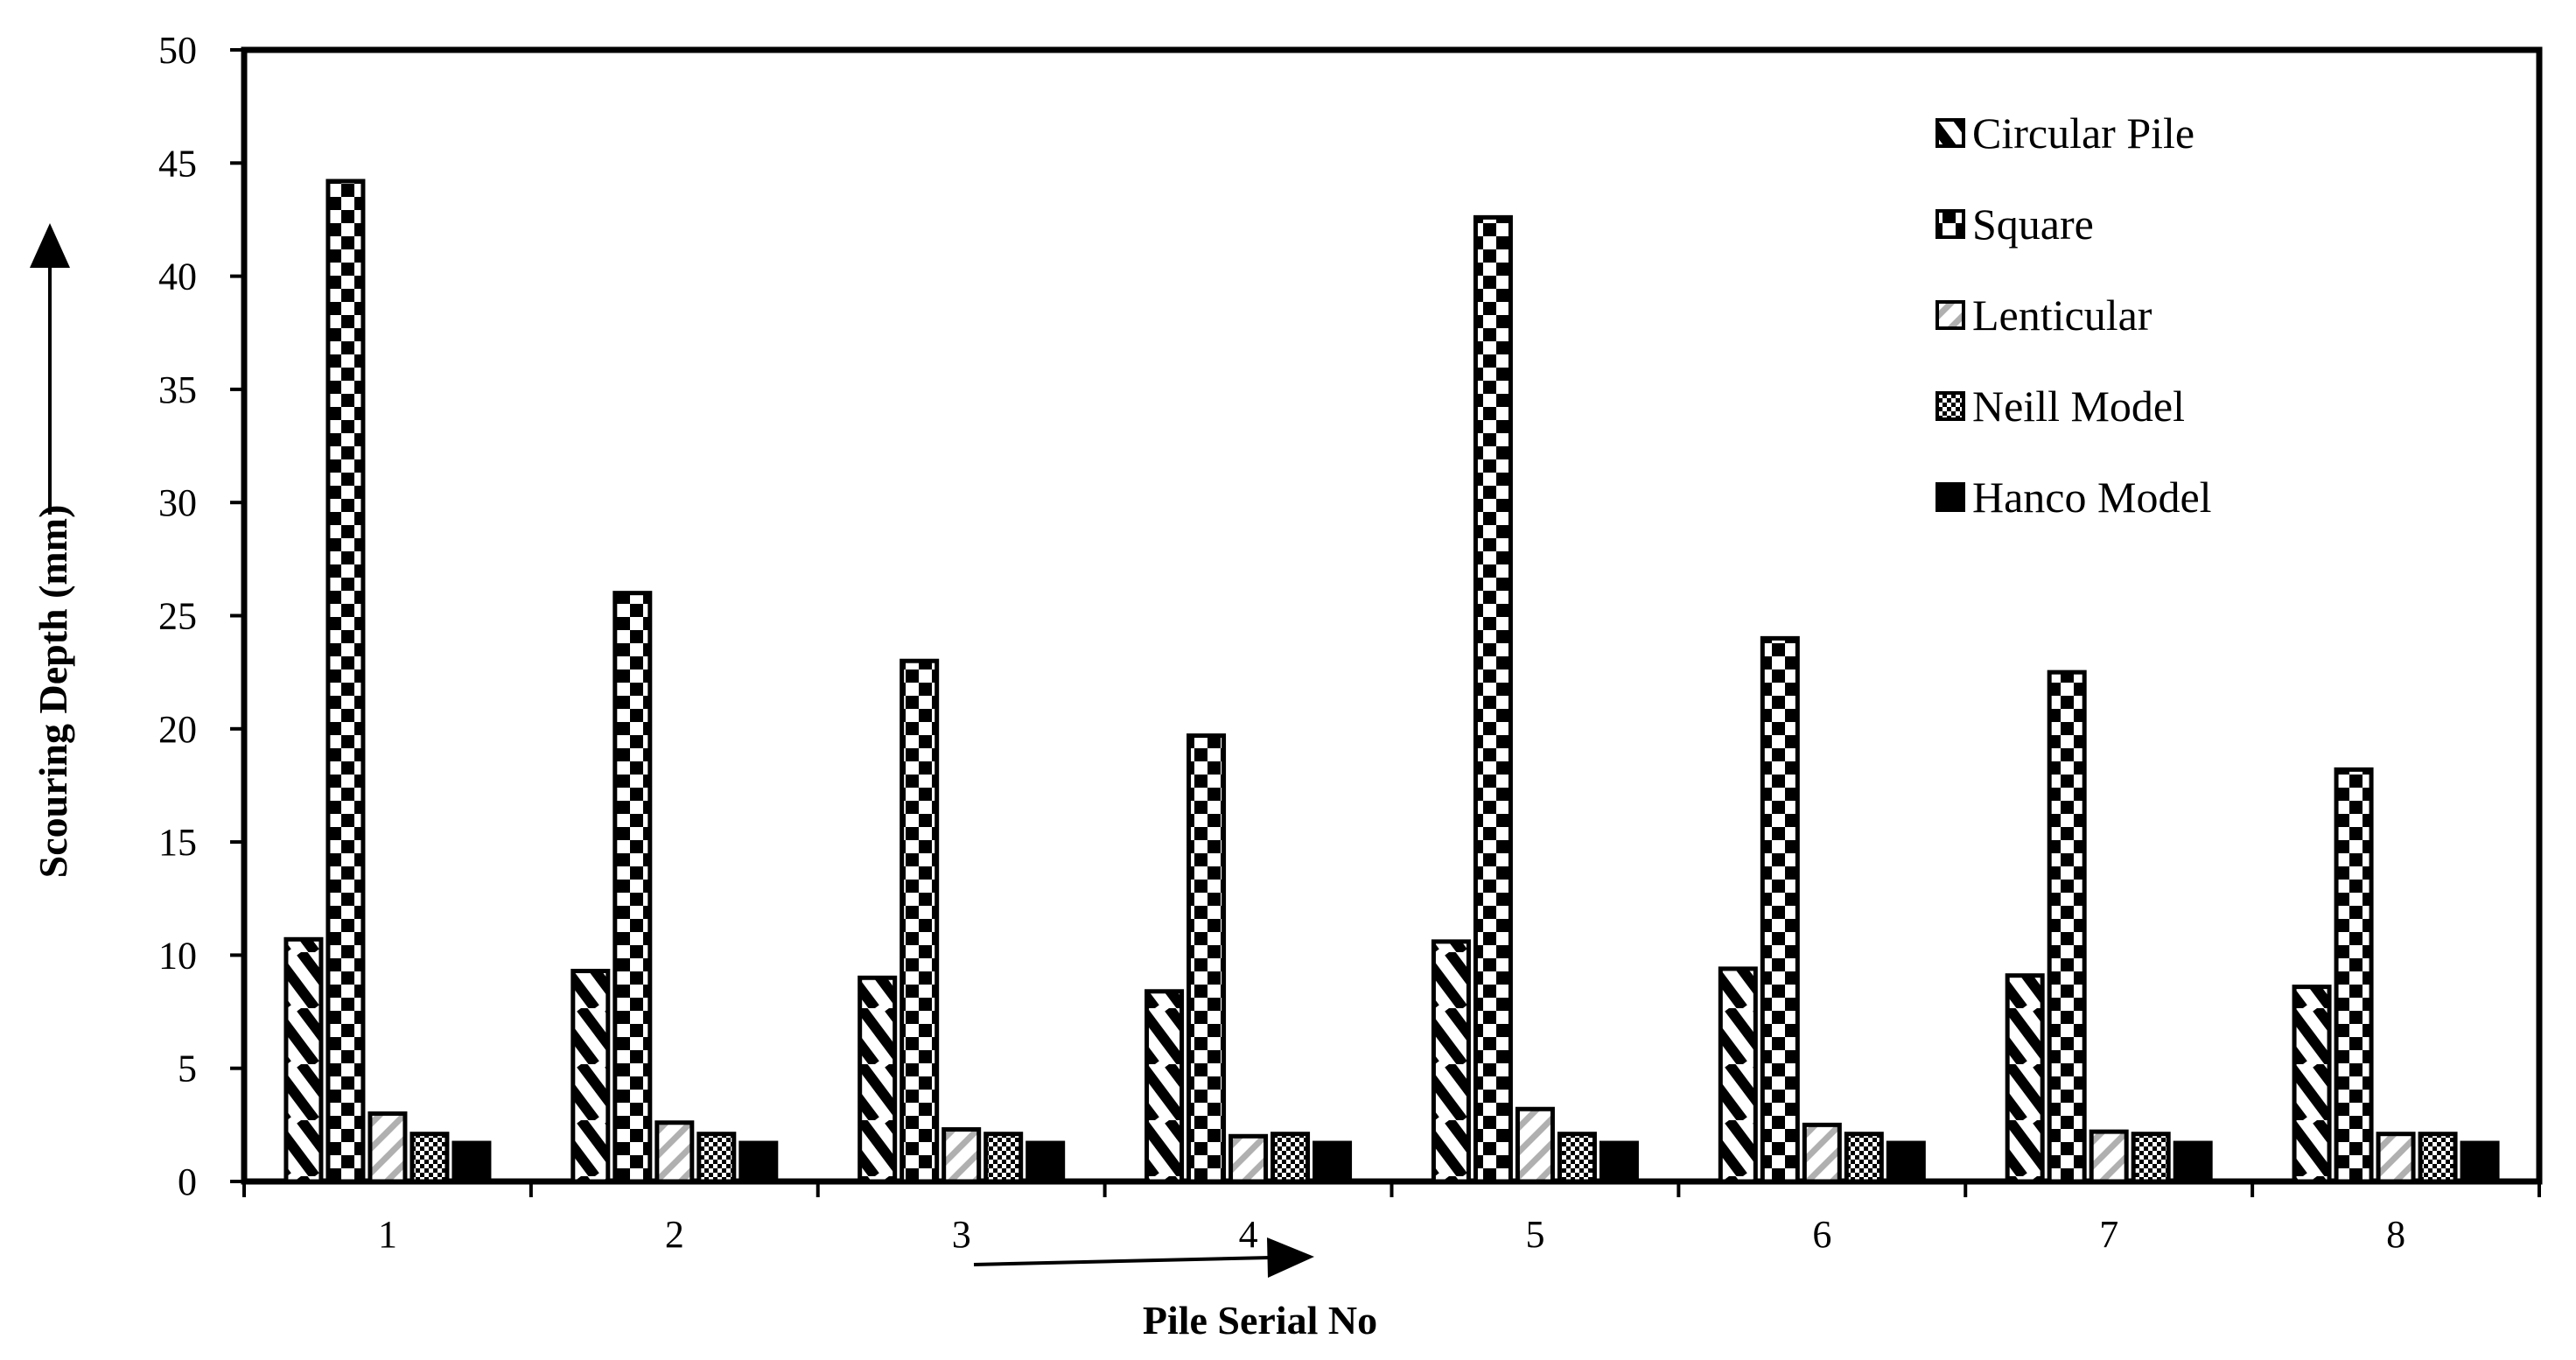 The height and width of the screenshot is (1360, 2576). Describe the element at coordinates (177, 616) in the screenshot. I see `y-tick-label: 25` at that location.